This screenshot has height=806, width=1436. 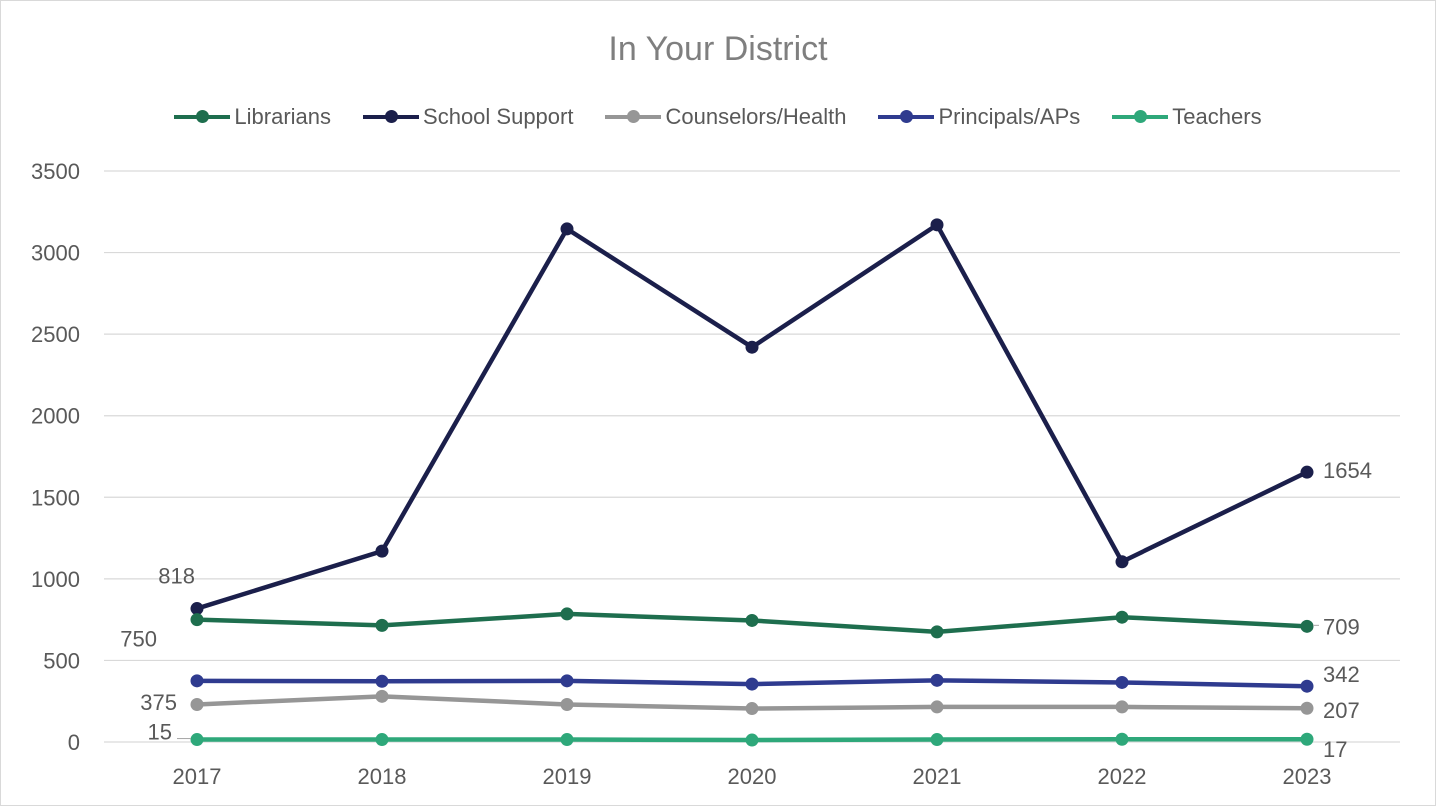 What do you see at coordinates (197, 681) in the screenshot?
I see `data-point-principals-aps-2017` at bounding box center [197, 681].